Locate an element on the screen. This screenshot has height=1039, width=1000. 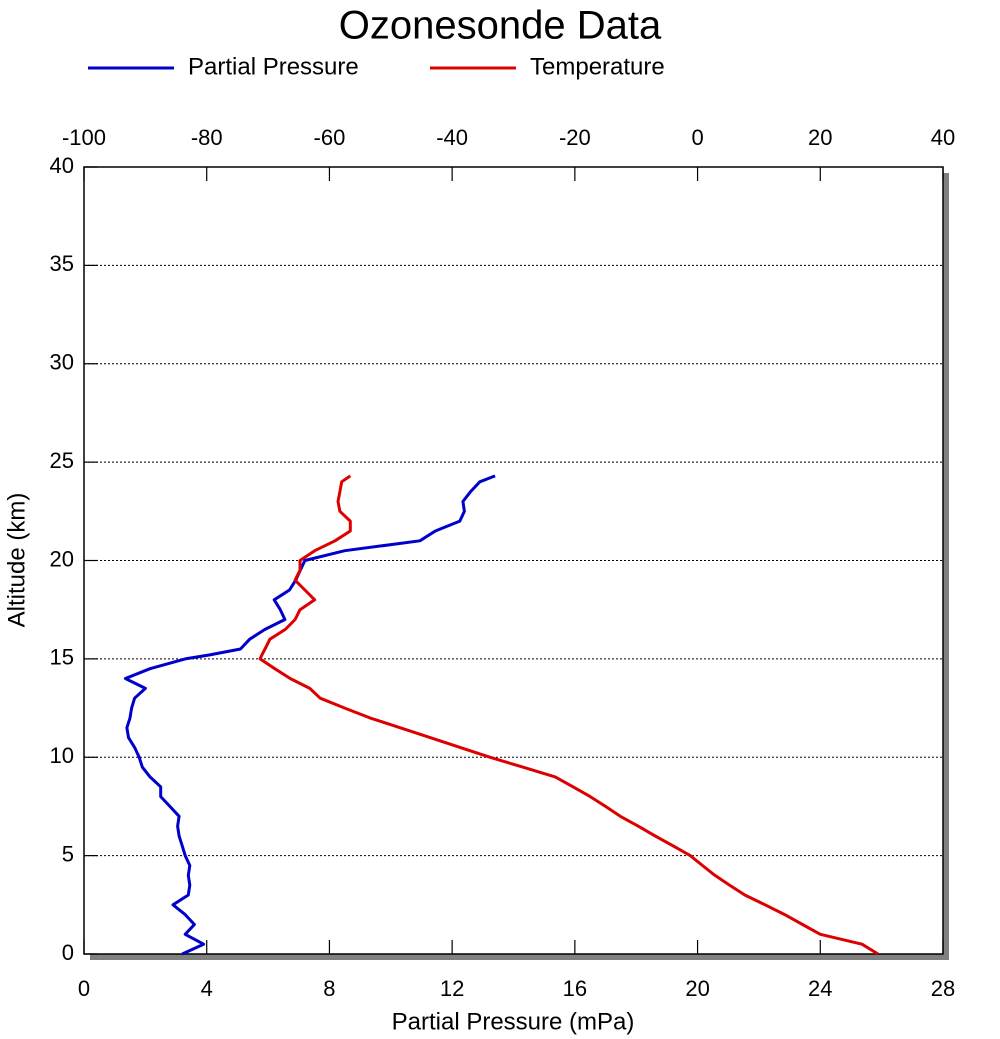
x2-tick-label: -100 is located at coordinates (84, 137).